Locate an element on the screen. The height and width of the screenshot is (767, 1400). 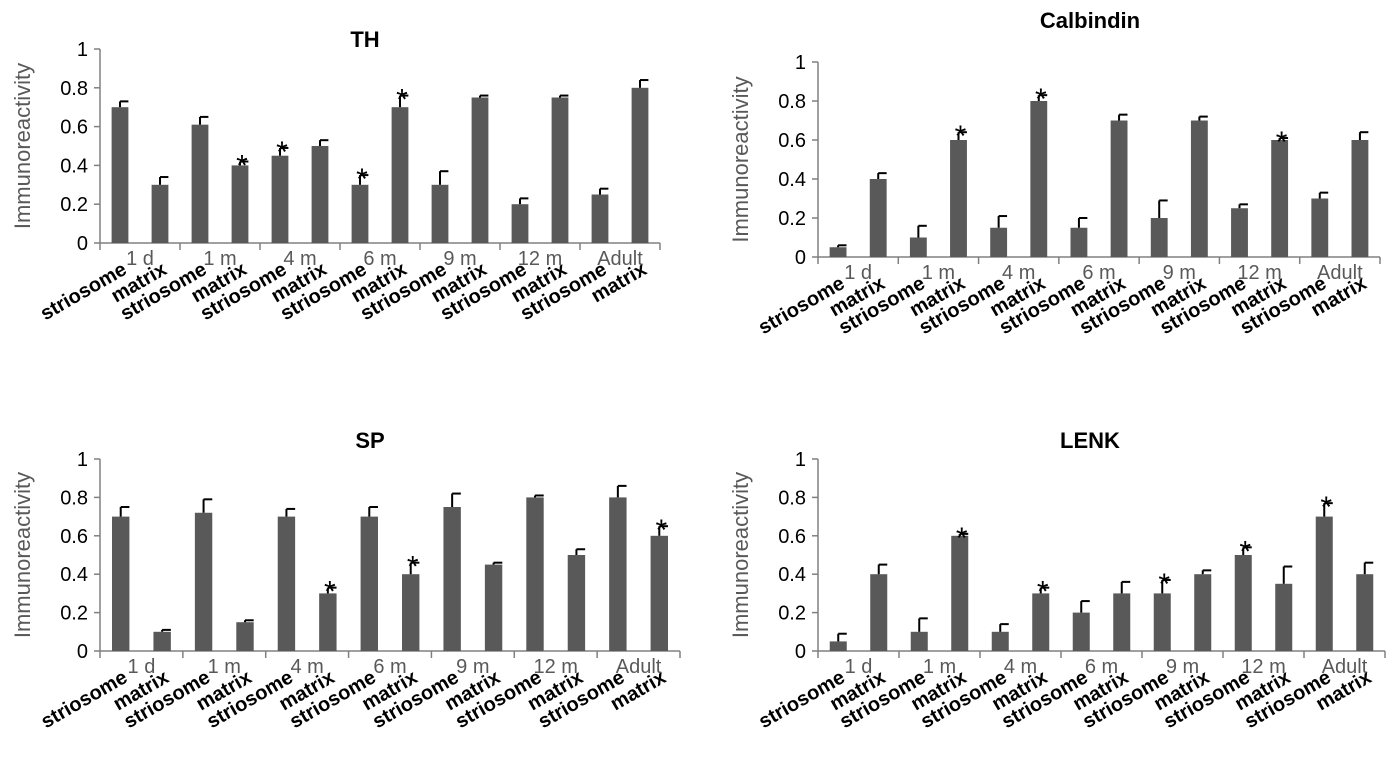
chart-title: LENK is located at coordinates (1090, 440).